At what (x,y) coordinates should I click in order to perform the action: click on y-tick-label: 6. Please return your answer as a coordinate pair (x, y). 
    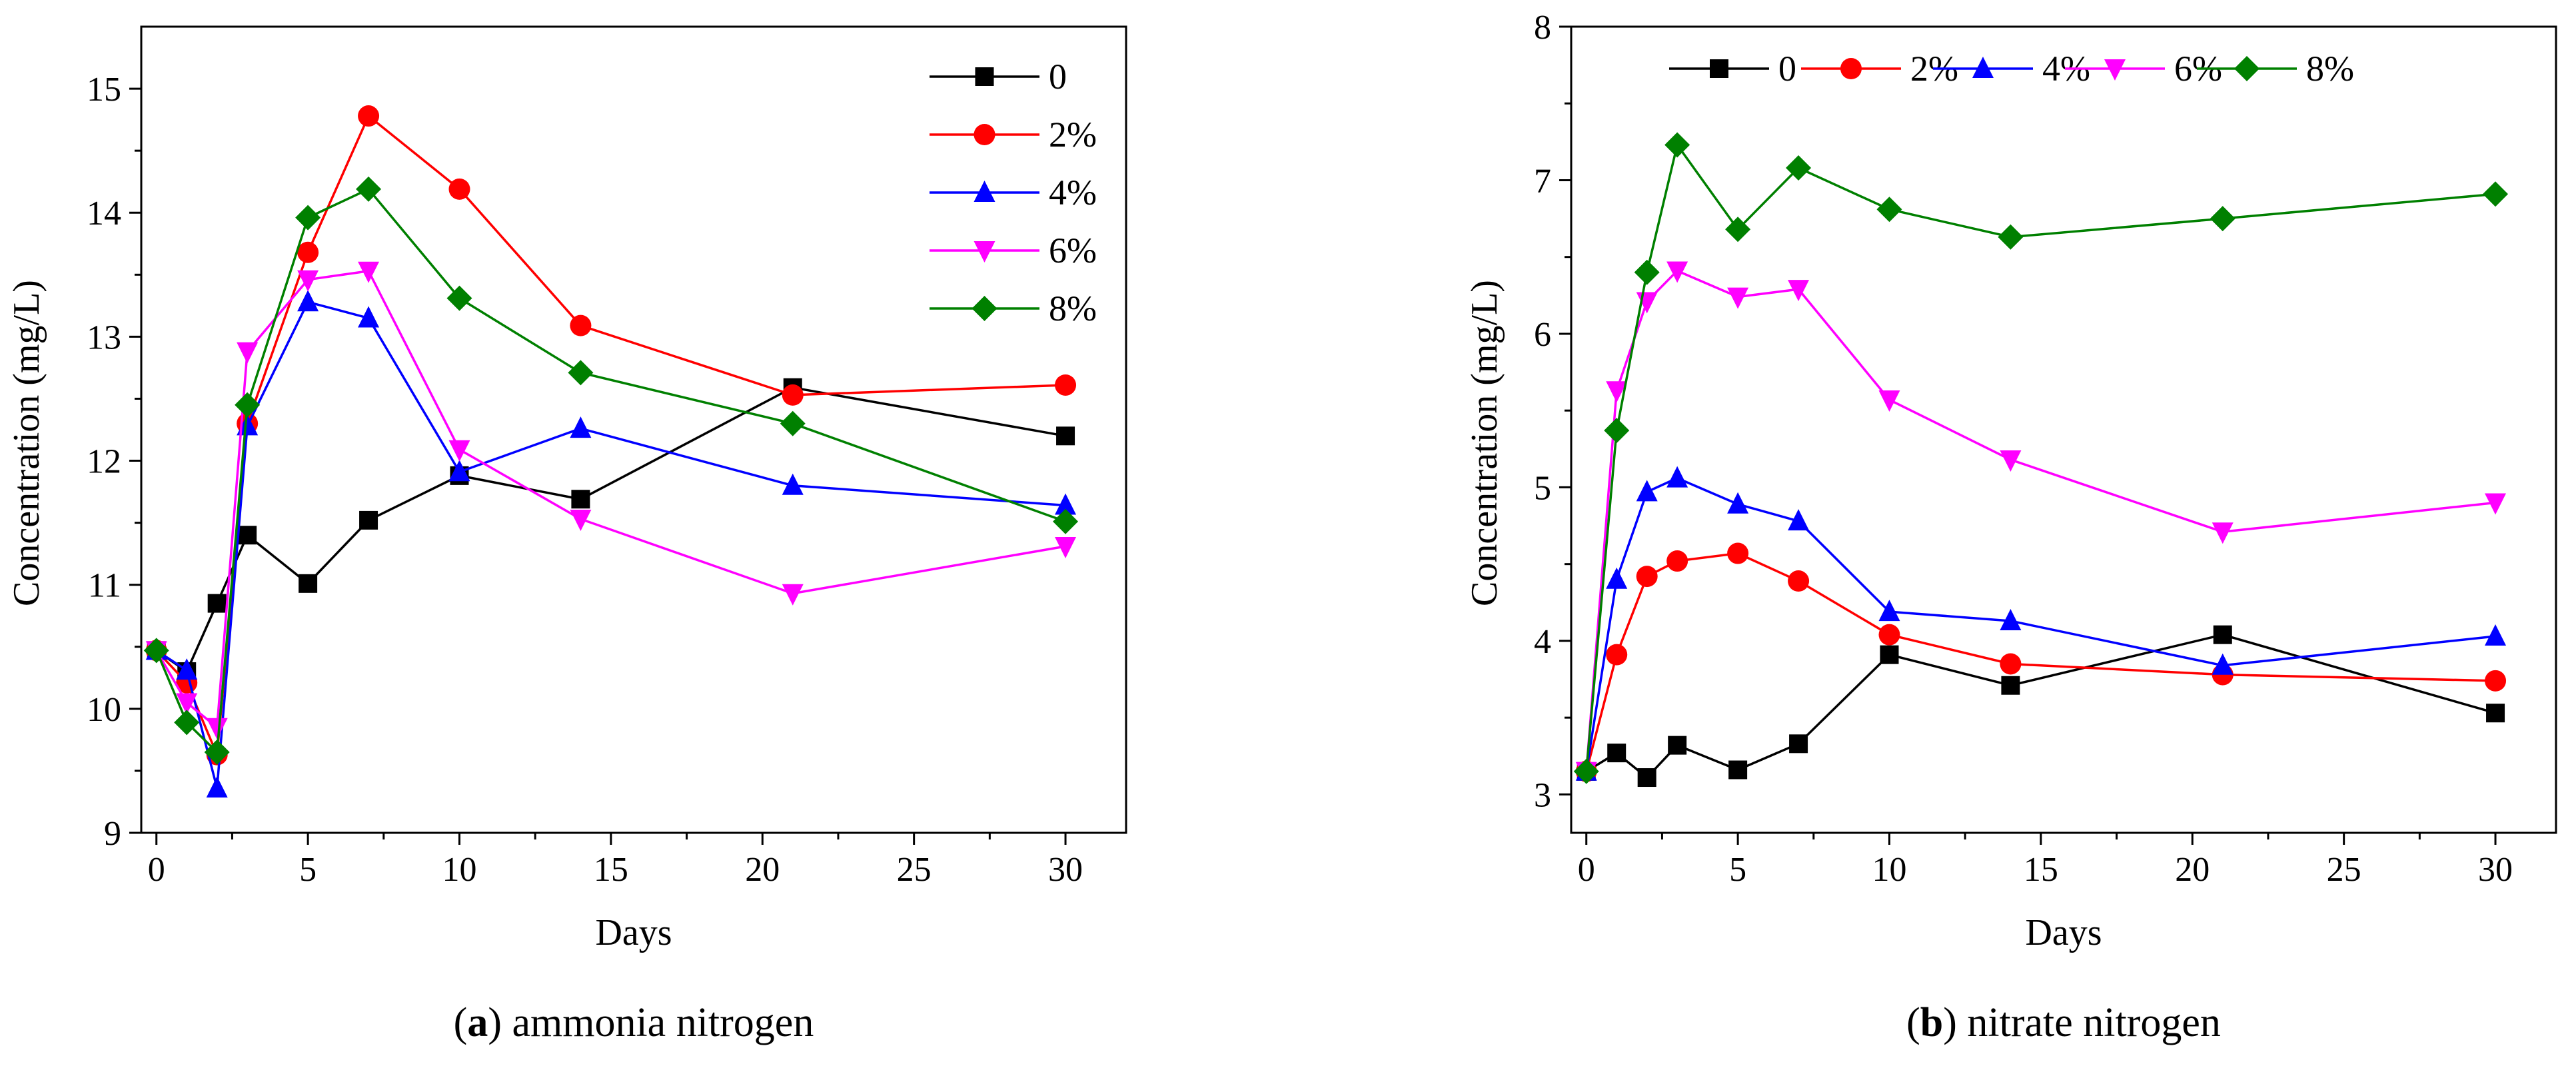
    Looking at the image, I should click on (1543, 335).